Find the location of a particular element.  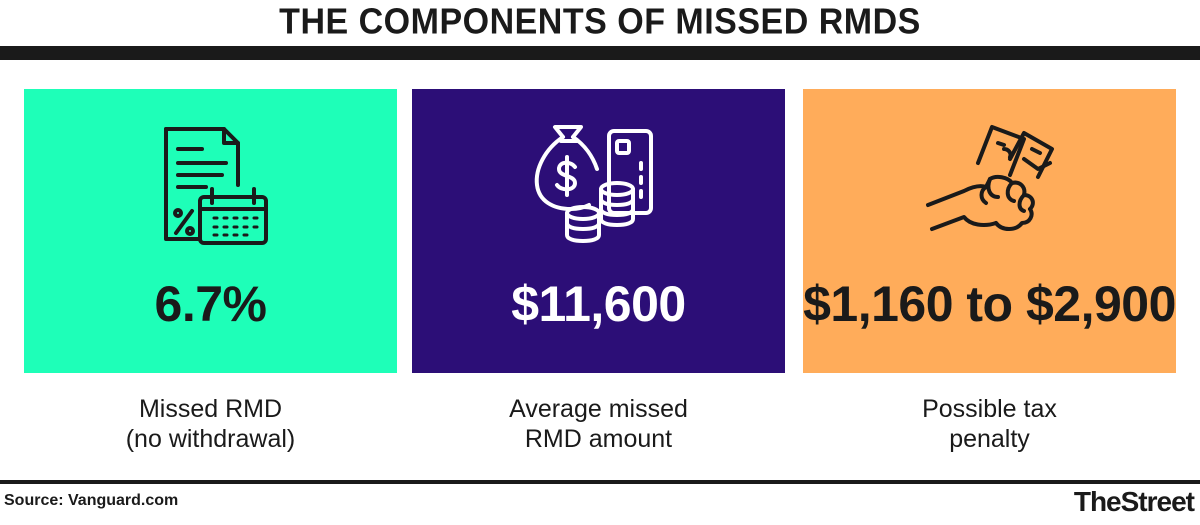

caption-line: RMD amount is located at coordinates (598, 439).